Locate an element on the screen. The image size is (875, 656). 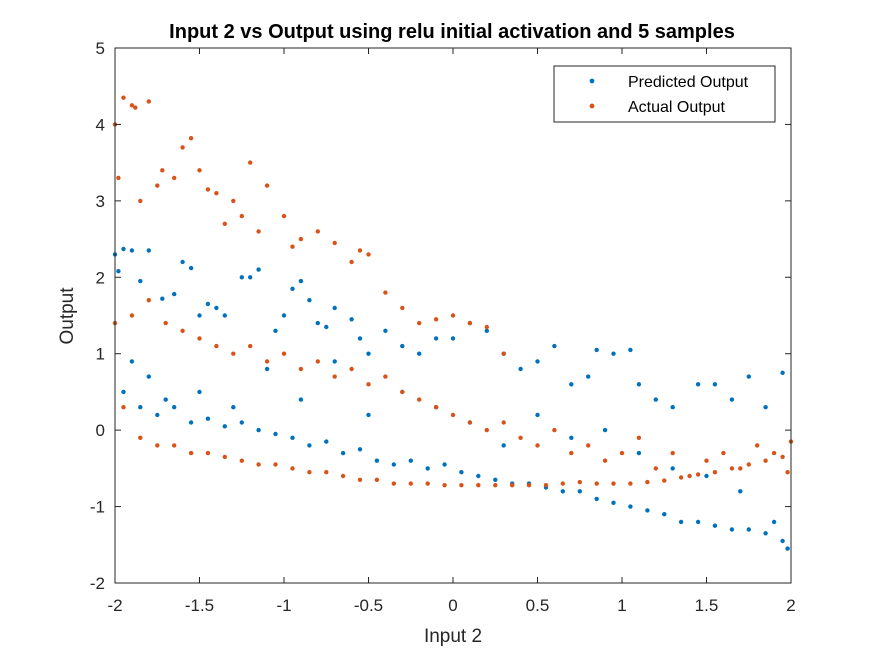
legend-marker-actual is located at coordinates (592, 106).